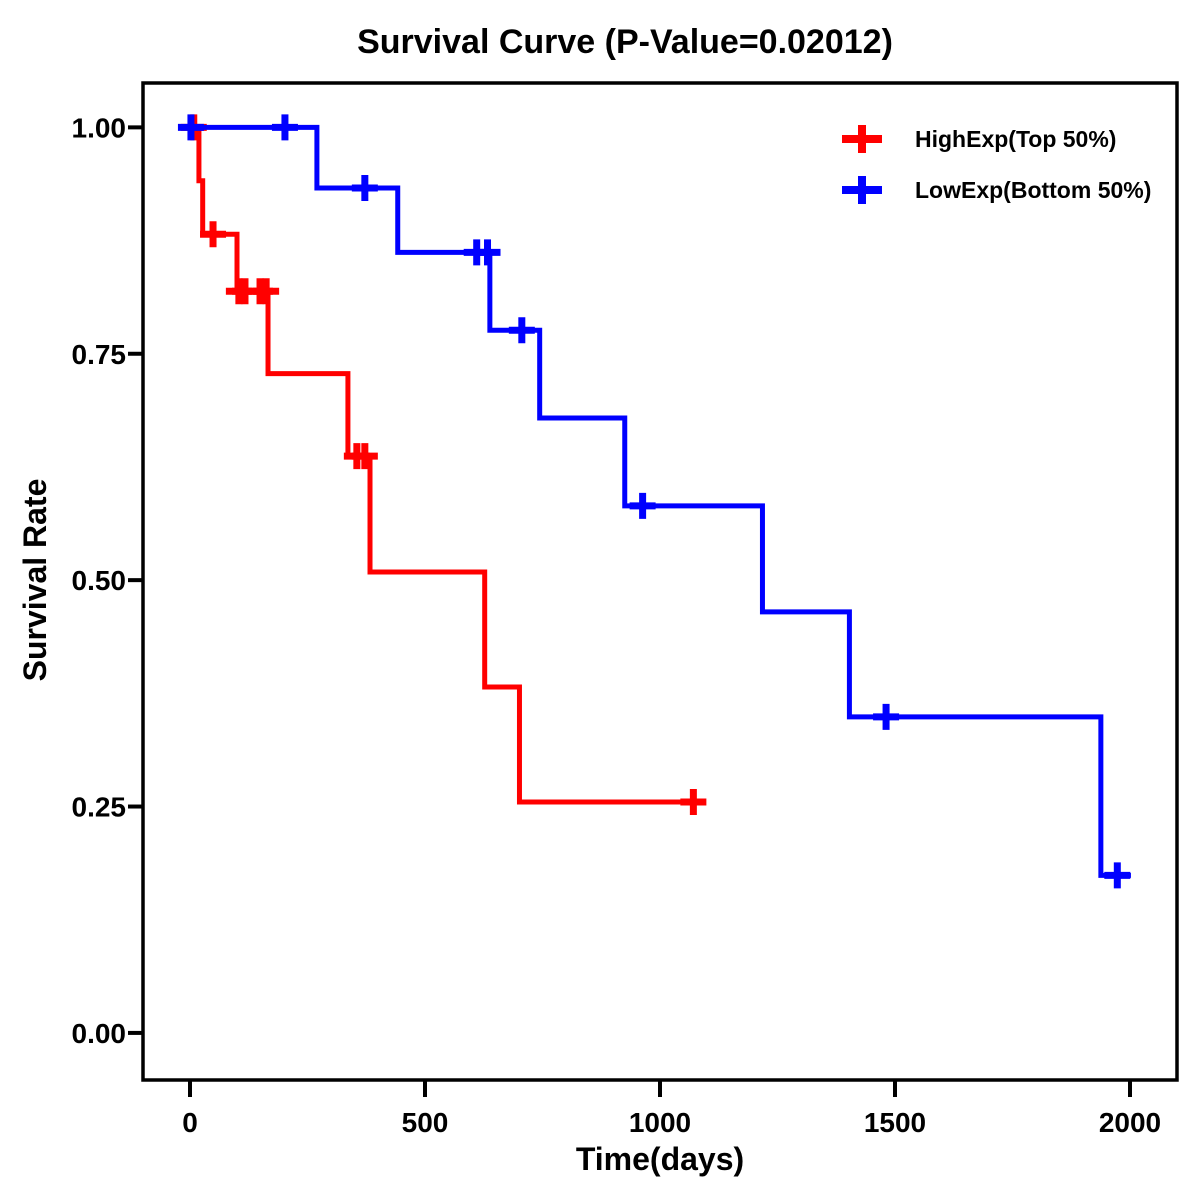 Image resolution: width=1200 pixels, height=1200 pixels. I want to click on x-axis-label: Time(days), so click(660, 1159).